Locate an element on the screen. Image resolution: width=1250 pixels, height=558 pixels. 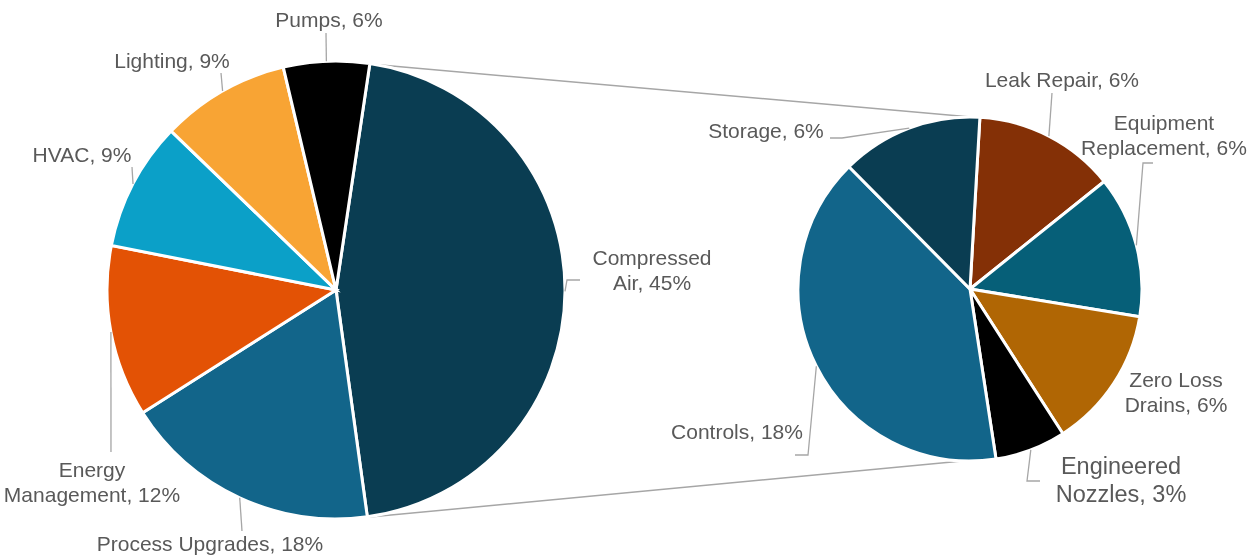
slice-label: Leak Repair, 6% is located at coordinates (1062, 80).